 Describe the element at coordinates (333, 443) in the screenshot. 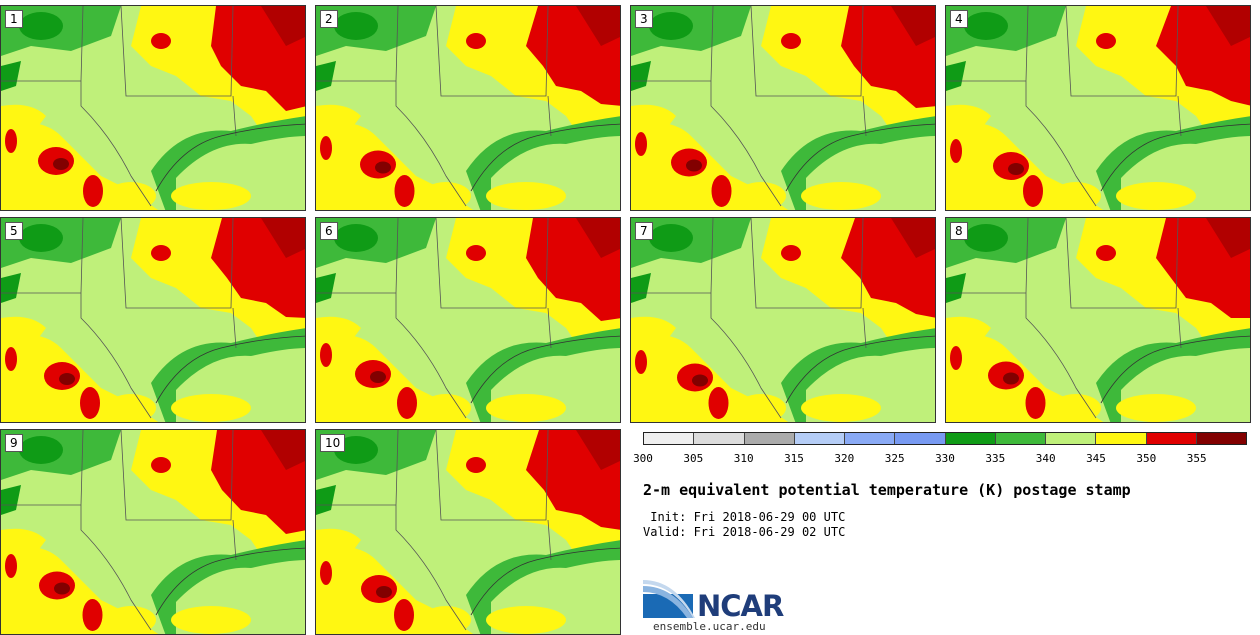

I see `panel-label: 10` at that location.